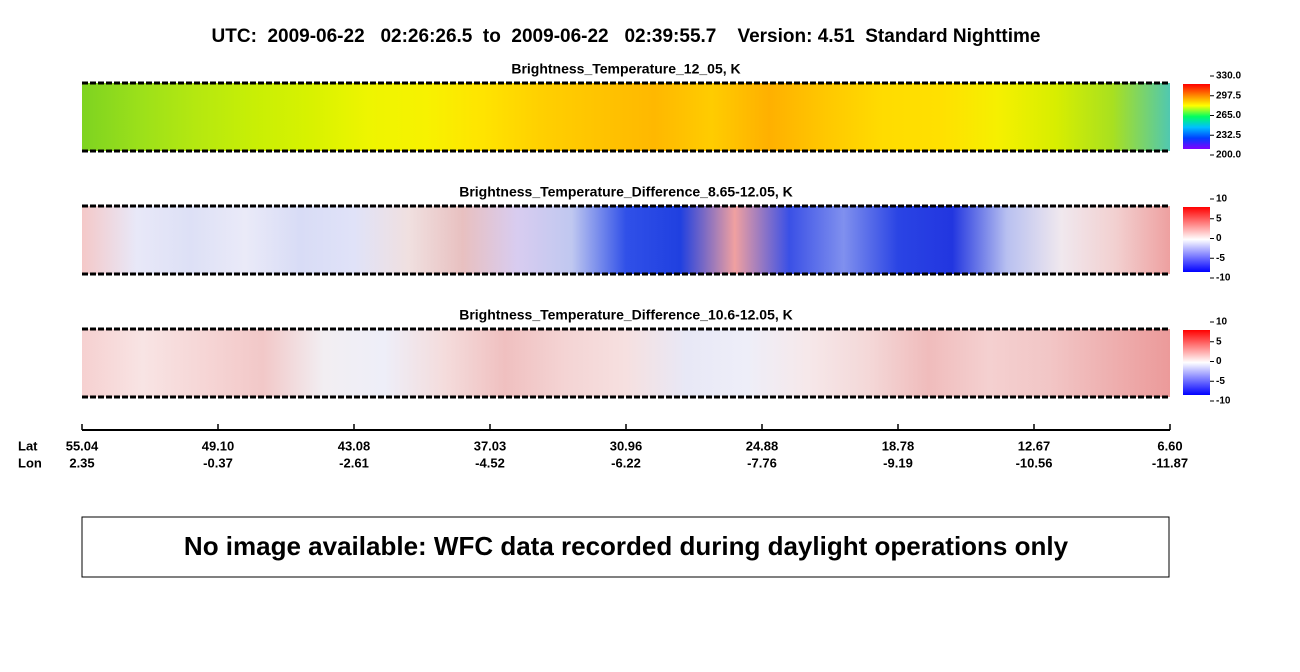 The height and width of the screenshot is (672, 1300). I want to click on lon-tick-label: -6.22, so click(626, 462).